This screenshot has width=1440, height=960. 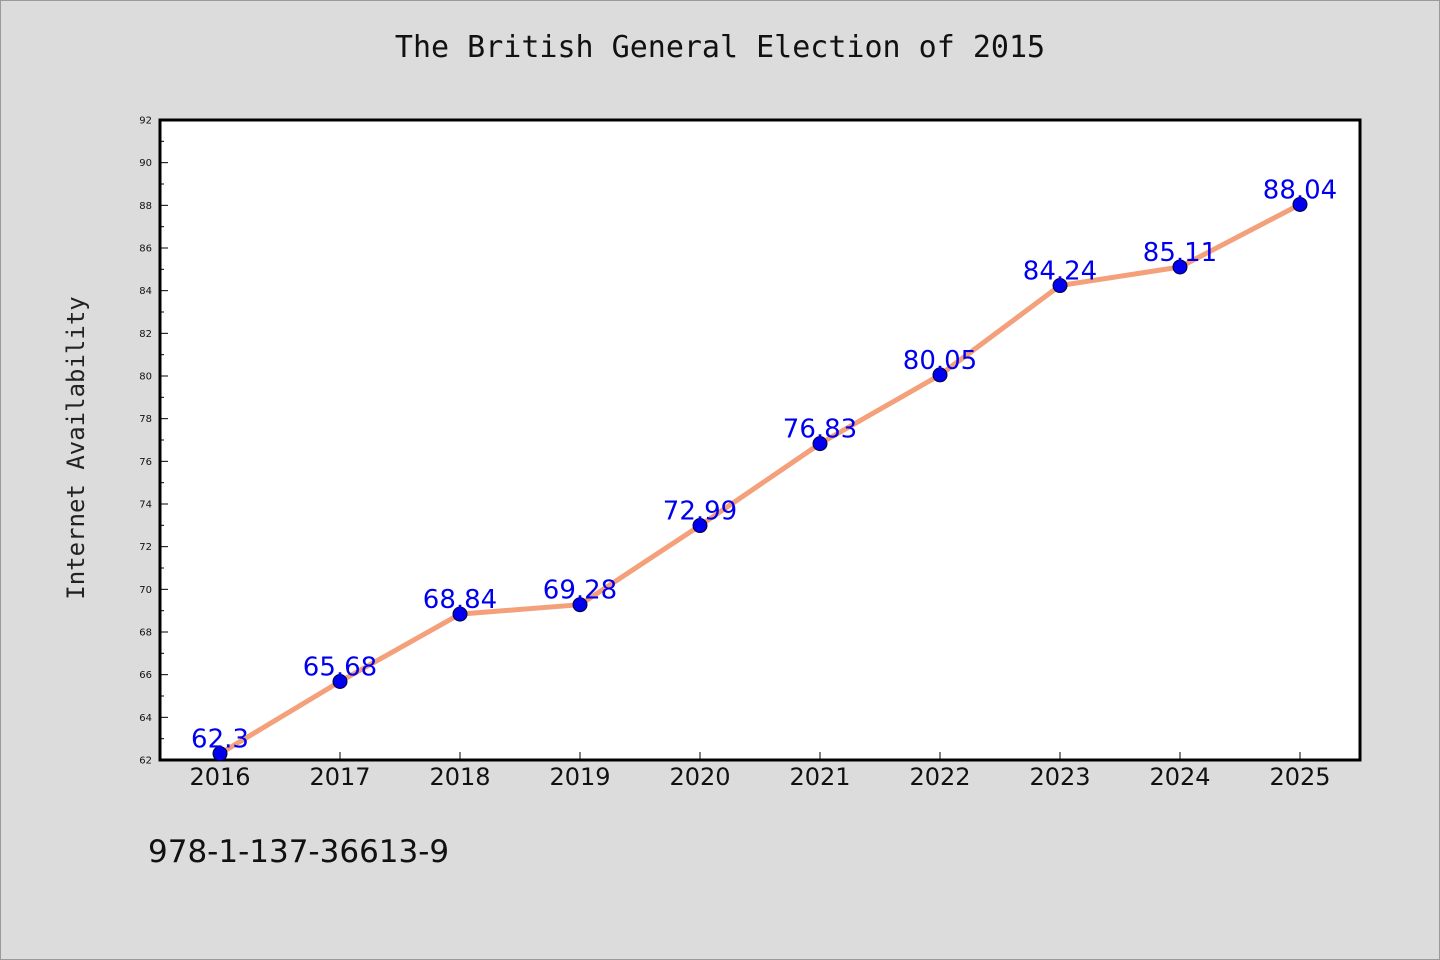 I want to click on data-label: 69.28, so click(x=580, y=591).